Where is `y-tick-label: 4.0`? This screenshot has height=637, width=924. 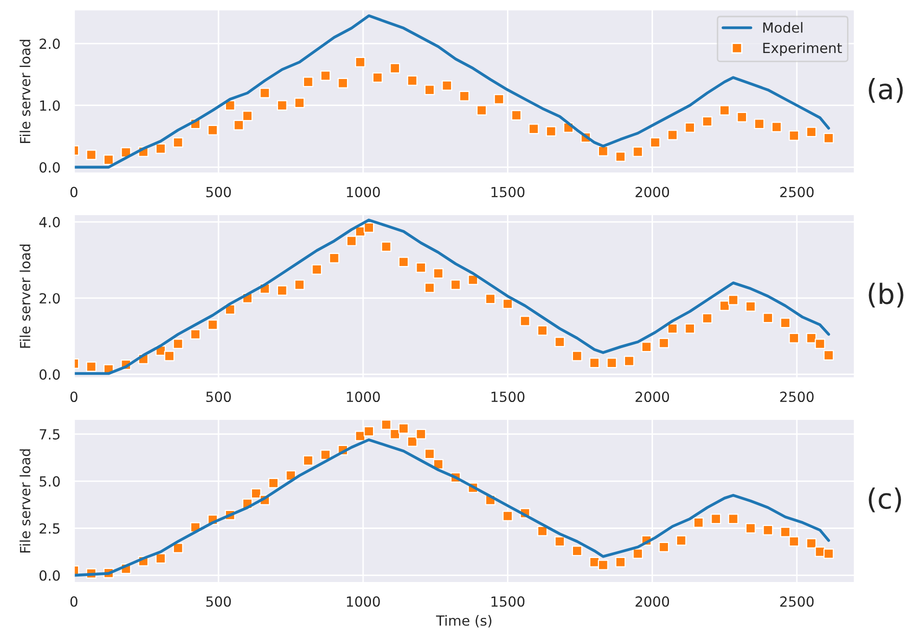
y-tick-label: 4.0 is located at coordinates (49, 222).